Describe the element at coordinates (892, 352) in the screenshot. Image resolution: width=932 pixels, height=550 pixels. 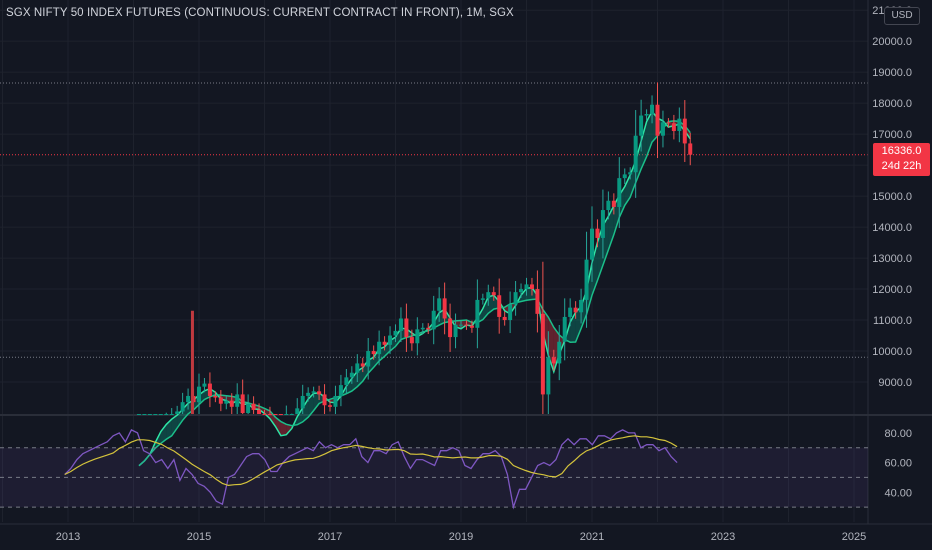
I see `y-tick-label: 10000.0` at that location.